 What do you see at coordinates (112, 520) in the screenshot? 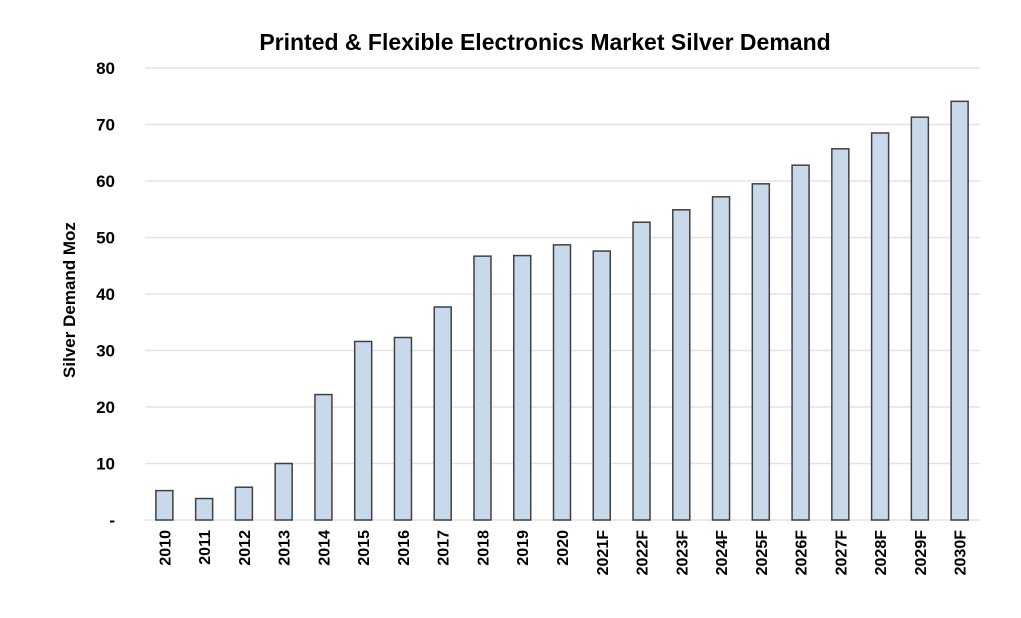
I see `y-tick-label: -` at bounding box center [112, 520].